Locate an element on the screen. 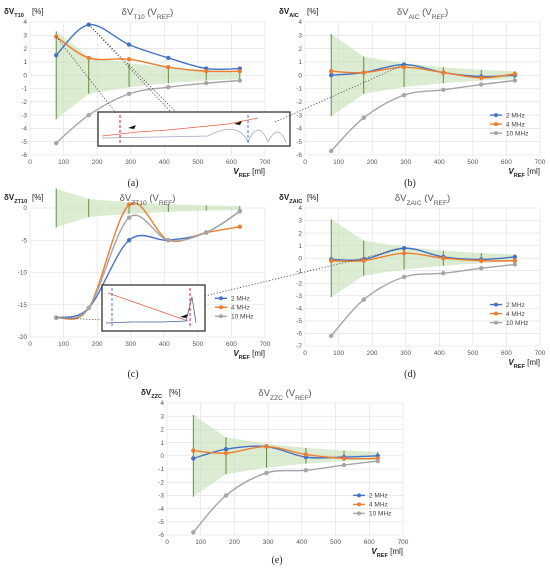  y-tick-label: 2 is located at coordinates (25, 49).